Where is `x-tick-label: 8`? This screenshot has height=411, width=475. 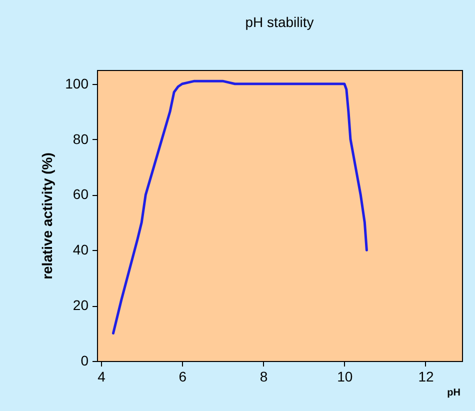 x-tick-label: 8 is located at coordinates (264, 376).